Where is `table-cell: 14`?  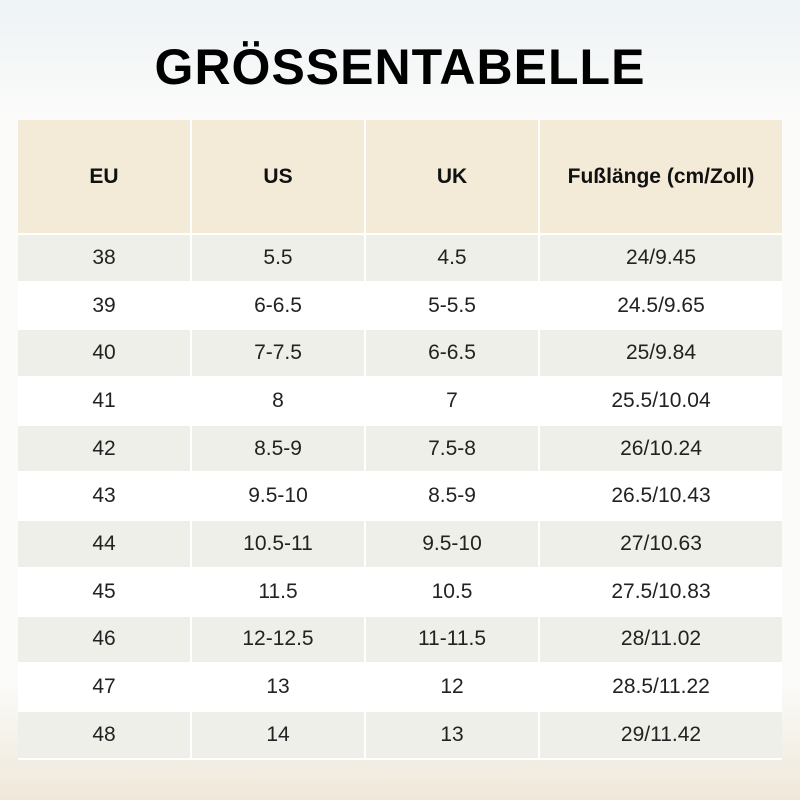
table-cell: 14 is located at coordinates (279, 735).